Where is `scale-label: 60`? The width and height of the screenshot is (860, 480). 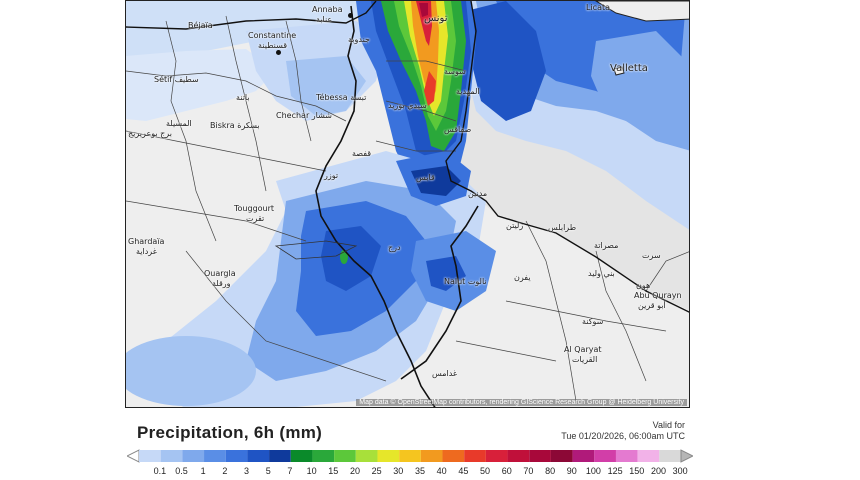
scale-label: 60 is located at coordinates (506, 471).